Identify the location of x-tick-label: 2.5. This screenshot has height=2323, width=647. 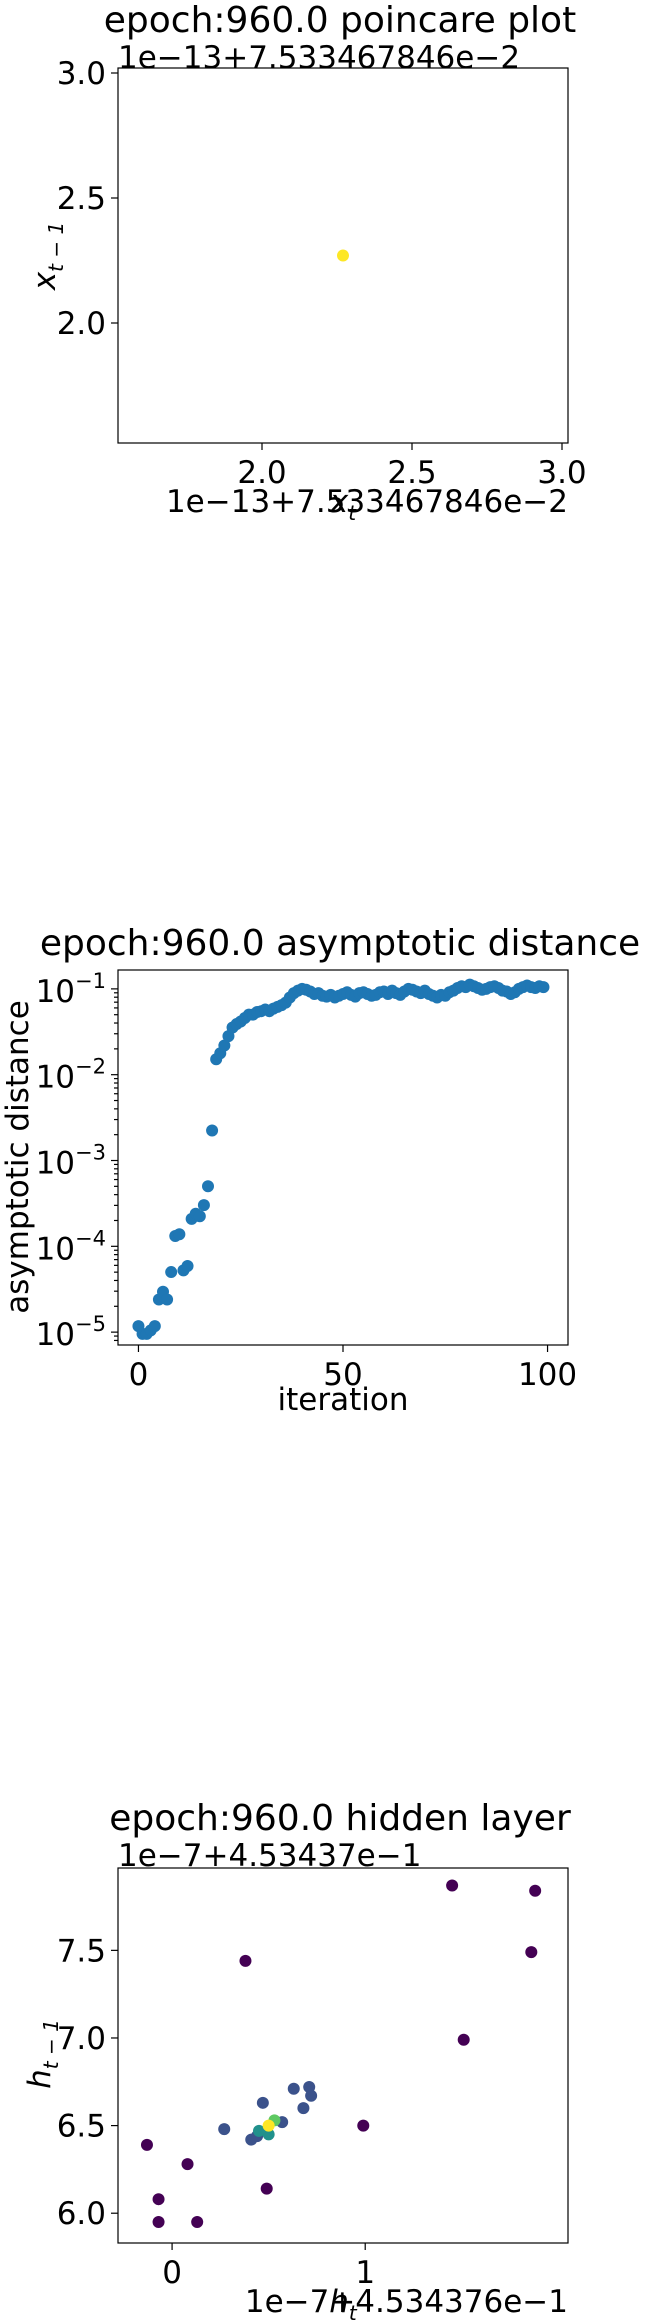
(411, 473).